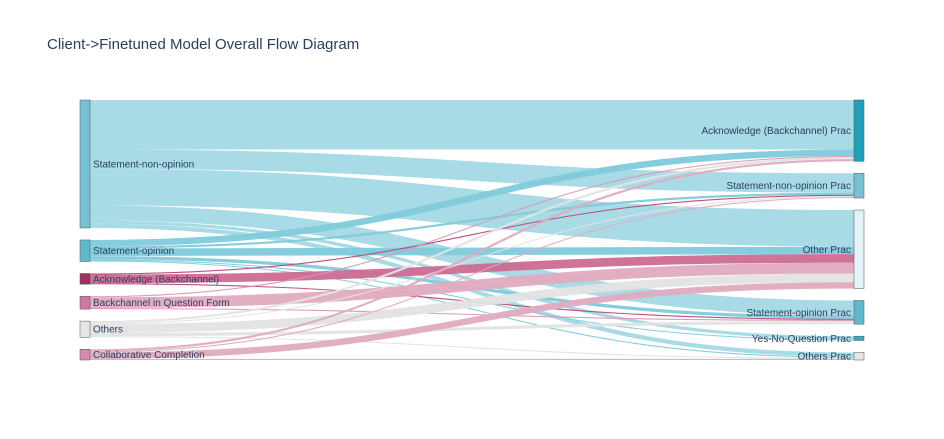  What do you see at coordinates (859, 338) in the screenshot?
I see `node-yes-no-question-prac` at bounding box center [859, 338].